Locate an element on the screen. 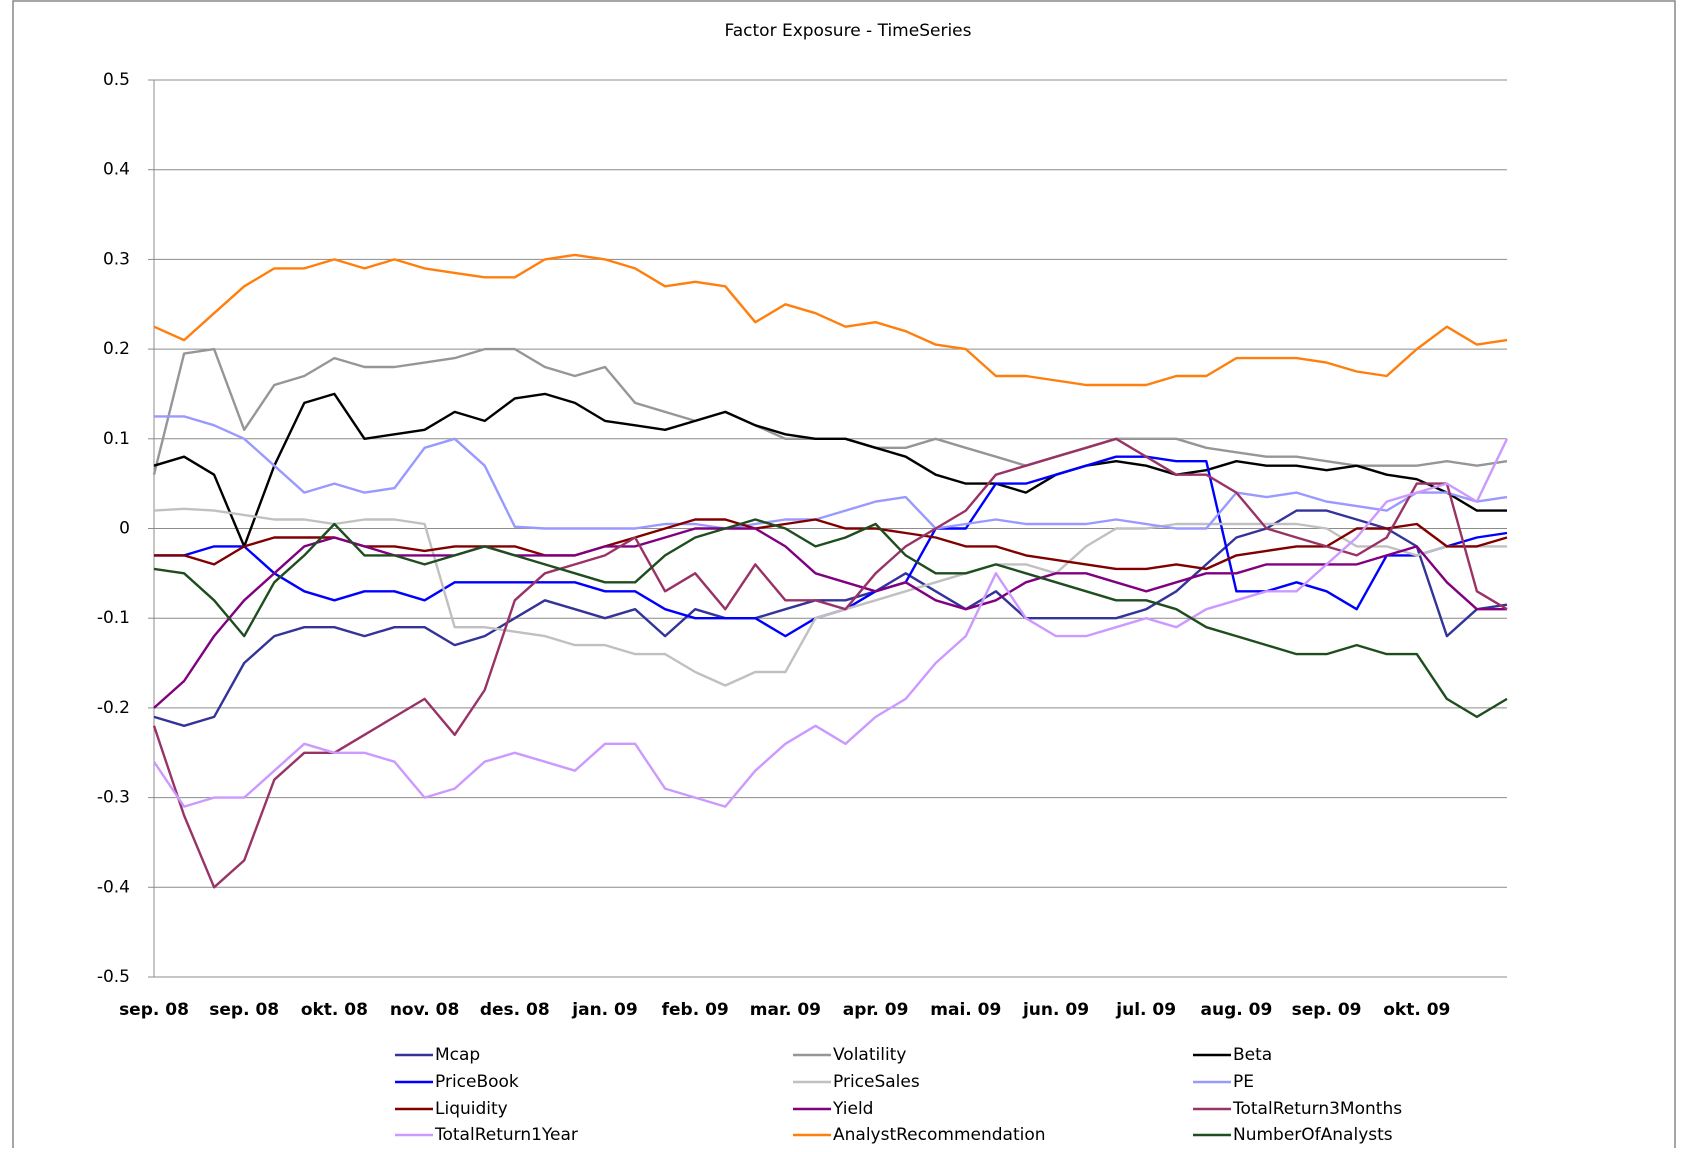  y-tick-label: -0.4 is located at coordinates (113, 887).